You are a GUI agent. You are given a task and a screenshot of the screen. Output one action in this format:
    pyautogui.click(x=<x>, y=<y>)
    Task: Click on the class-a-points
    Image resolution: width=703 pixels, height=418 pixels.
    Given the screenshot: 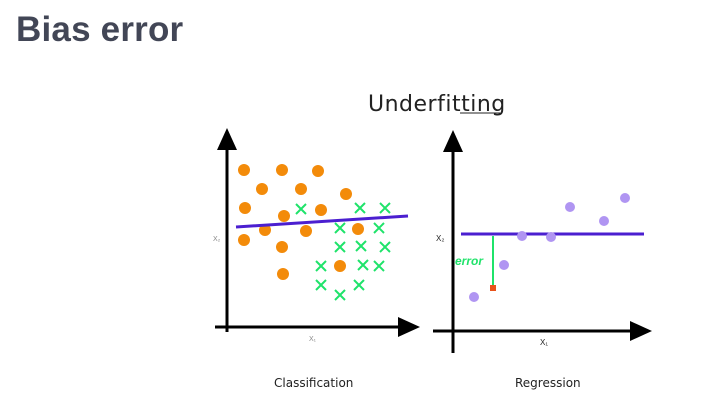 What is the action you would take?
    pyautogui.click(x=301, y=222)
    